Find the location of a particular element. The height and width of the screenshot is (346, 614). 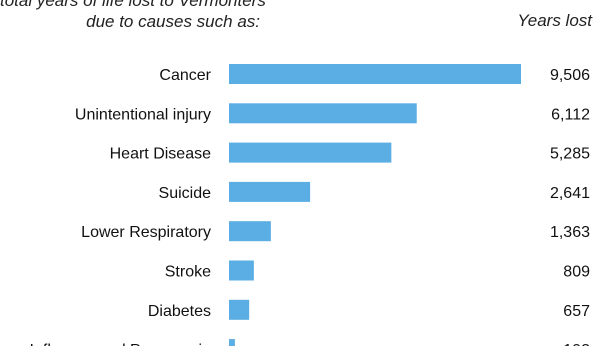

value-column-heading: Years lost is located at coordinates (554, 20).